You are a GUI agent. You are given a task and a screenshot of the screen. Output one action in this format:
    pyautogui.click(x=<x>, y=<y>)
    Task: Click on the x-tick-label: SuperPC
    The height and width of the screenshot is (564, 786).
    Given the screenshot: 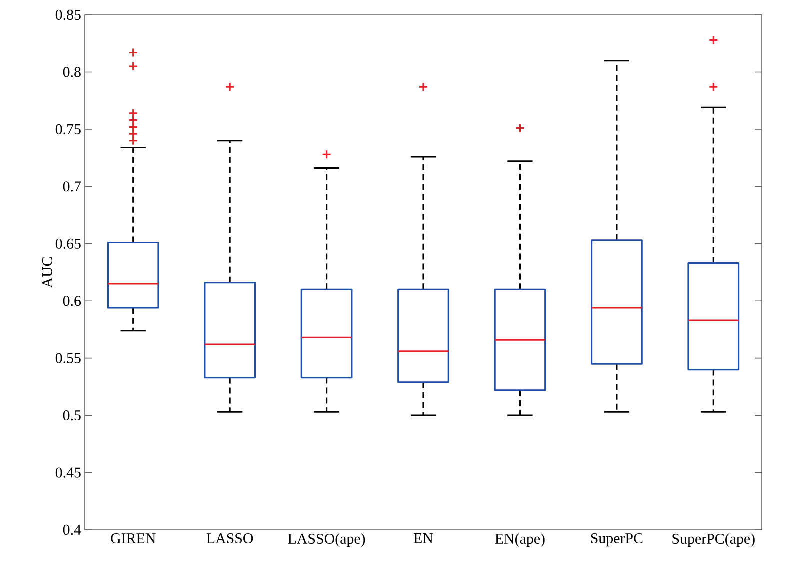 What is the action you would take?
    pyautogui.click(x=617, y=540)
    